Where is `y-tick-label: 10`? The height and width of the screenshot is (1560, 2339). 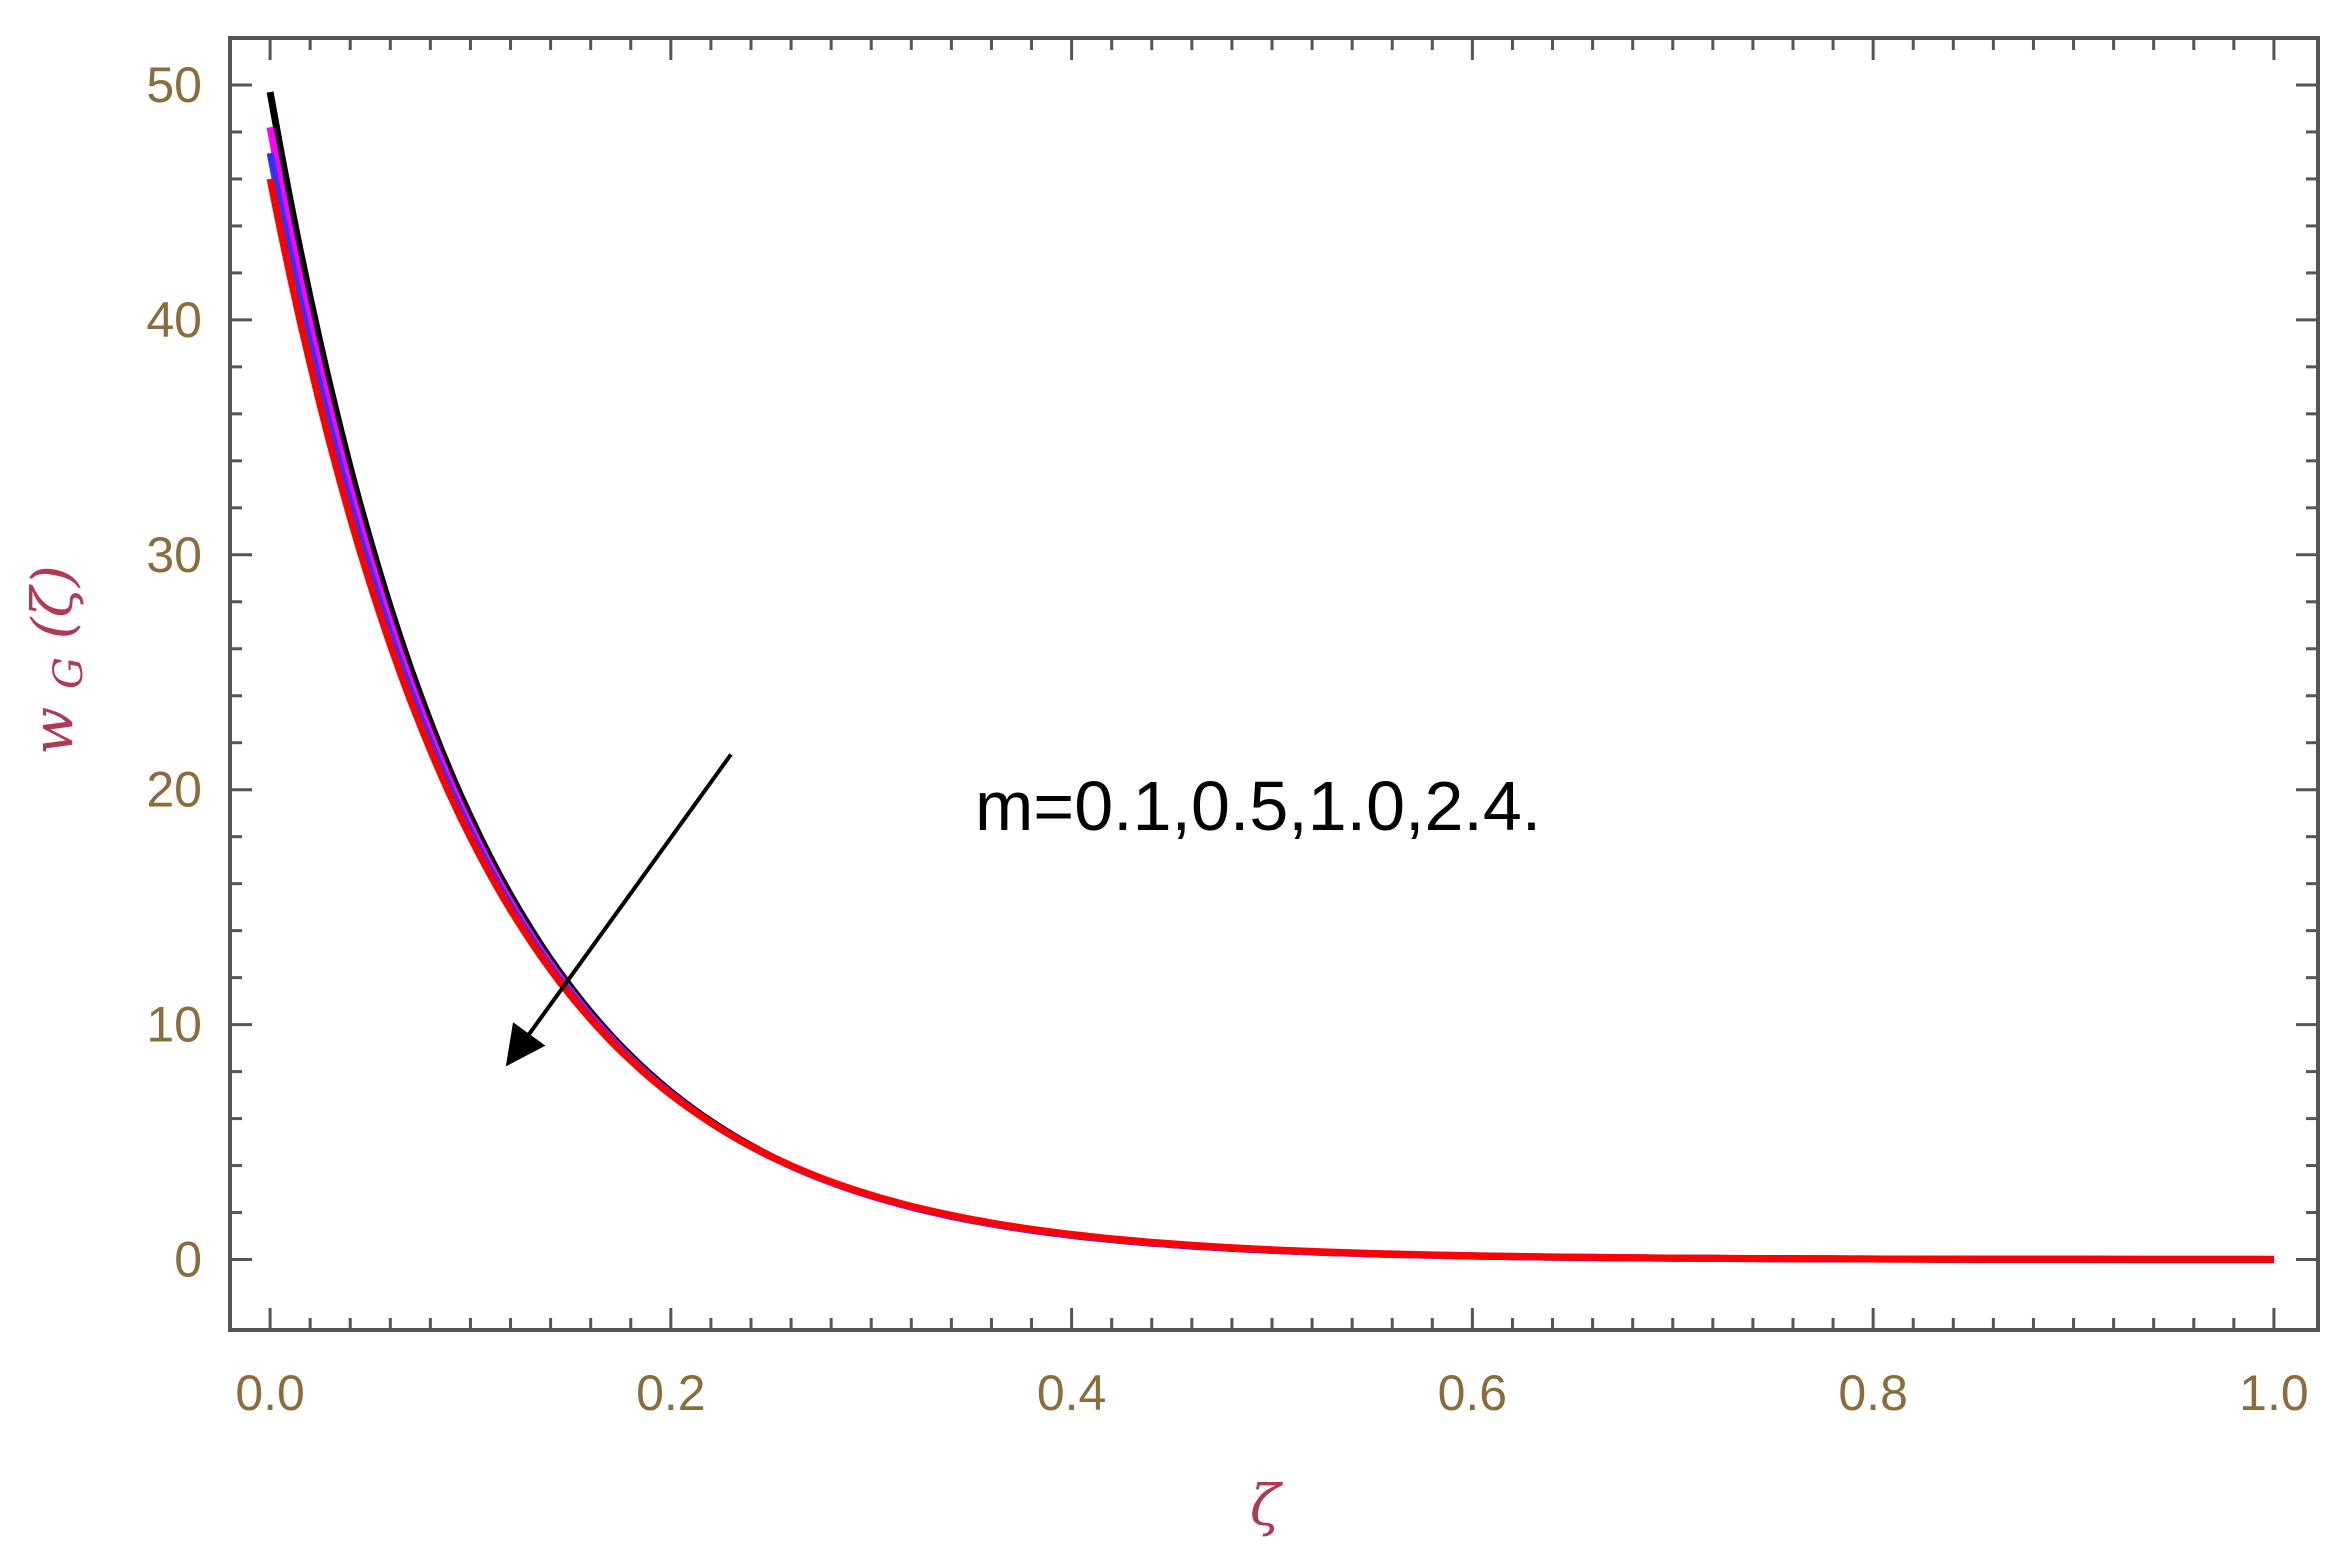 y-tick-label: 10 is located at coordinates (174, 1025).